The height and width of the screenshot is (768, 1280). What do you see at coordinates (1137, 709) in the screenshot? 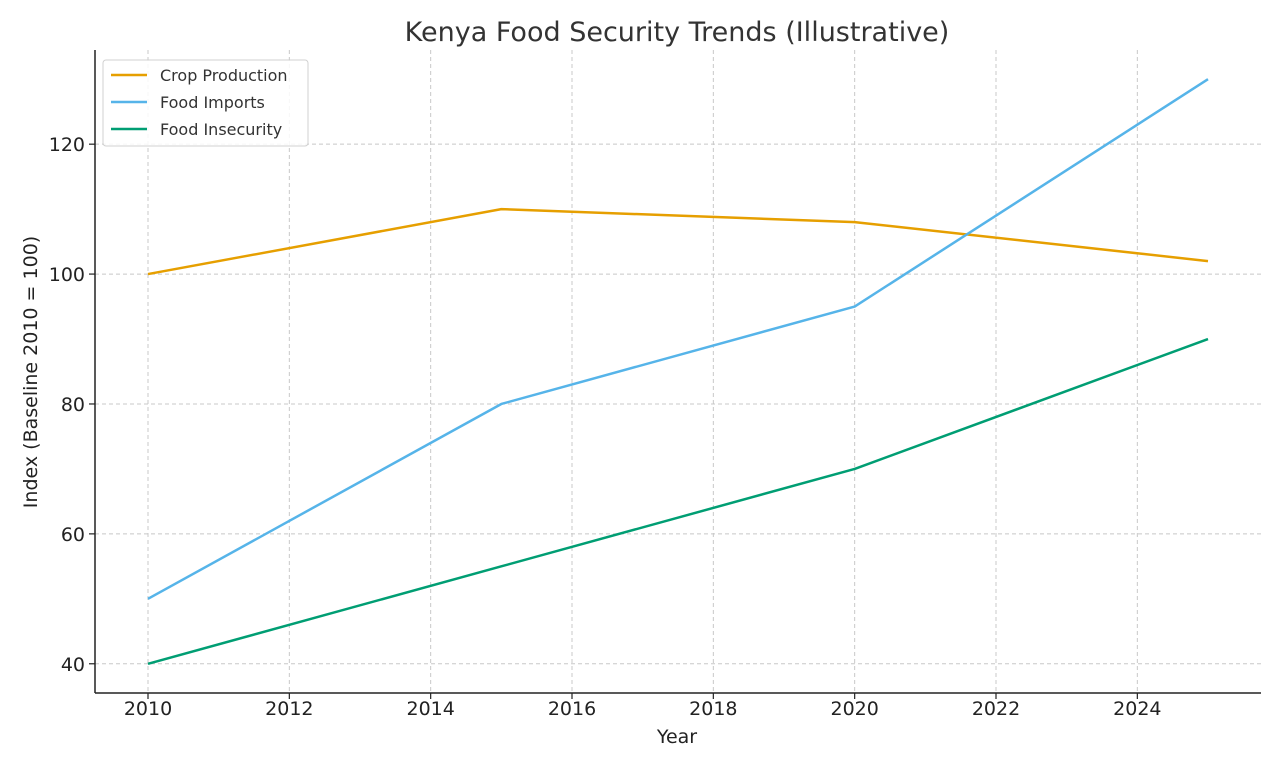
I see `x-tick-label: 2024` at bounding box center [1137, 709].